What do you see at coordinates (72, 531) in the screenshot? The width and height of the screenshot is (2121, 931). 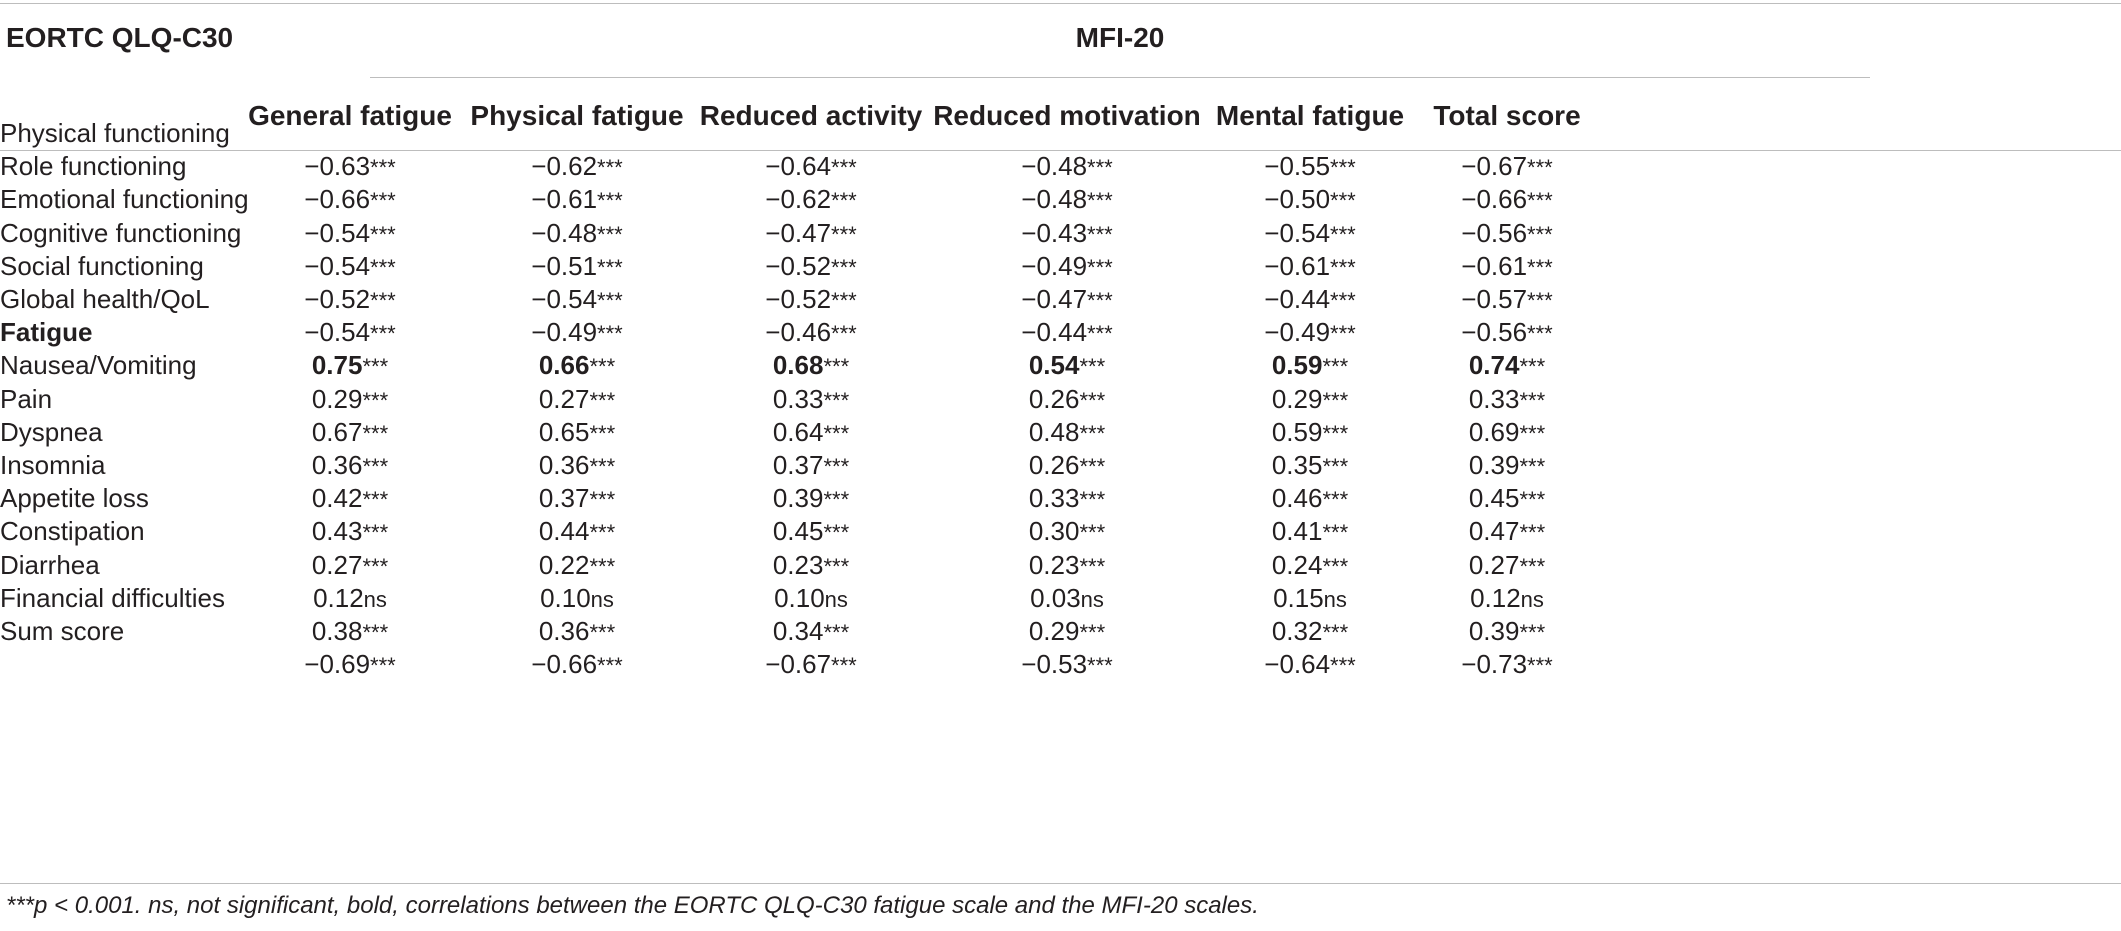 I see `row-label: Constipation` at bounding box center [72, 531].